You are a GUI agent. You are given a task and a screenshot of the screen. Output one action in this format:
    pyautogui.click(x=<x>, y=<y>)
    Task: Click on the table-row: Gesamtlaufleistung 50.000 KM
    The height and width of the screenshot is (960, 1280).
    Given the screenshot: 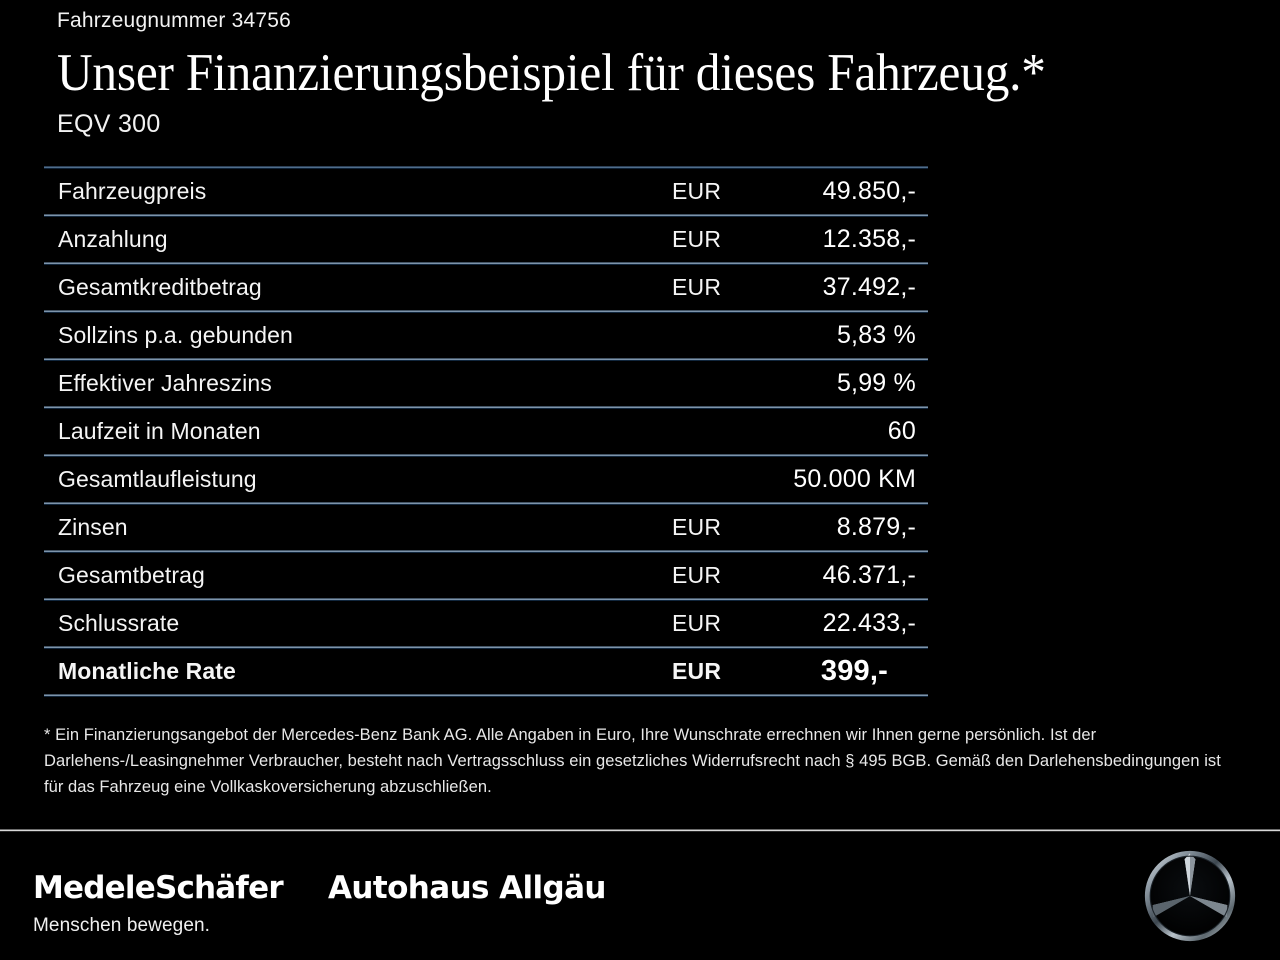 What is the action you would take?
    pyautogui.click(x=486, y=479)
    